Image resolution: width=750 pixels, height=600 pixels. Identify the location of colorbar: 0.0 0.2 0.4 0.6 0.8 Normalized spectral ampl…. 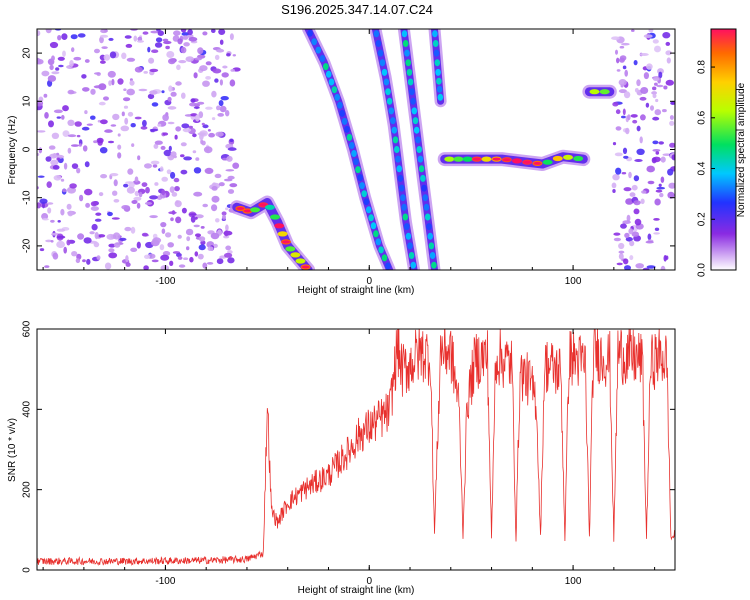
(722, 152).